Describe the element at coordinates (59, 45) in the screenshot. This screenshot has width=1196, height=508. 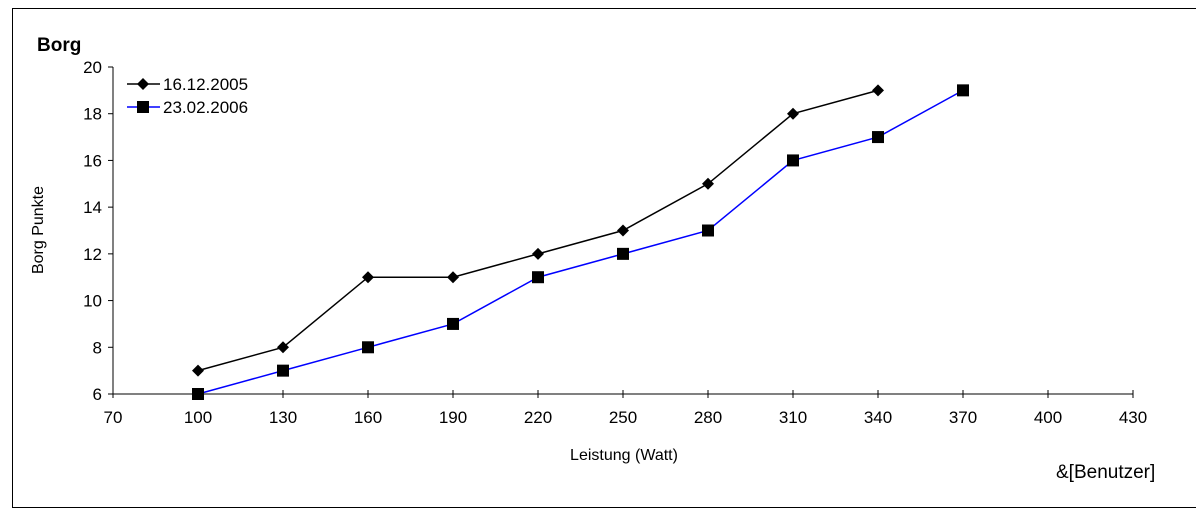
I see `chart-title: Borg` at that location.